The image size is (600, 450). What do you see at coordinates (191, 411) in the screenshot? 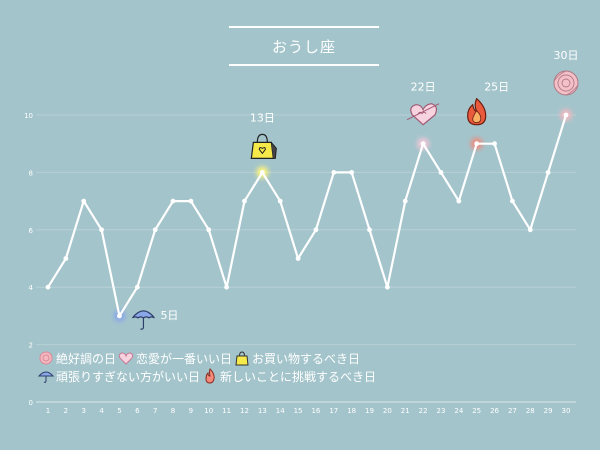
I see `x-tick-label: 9` at bounding box center [191, 411].